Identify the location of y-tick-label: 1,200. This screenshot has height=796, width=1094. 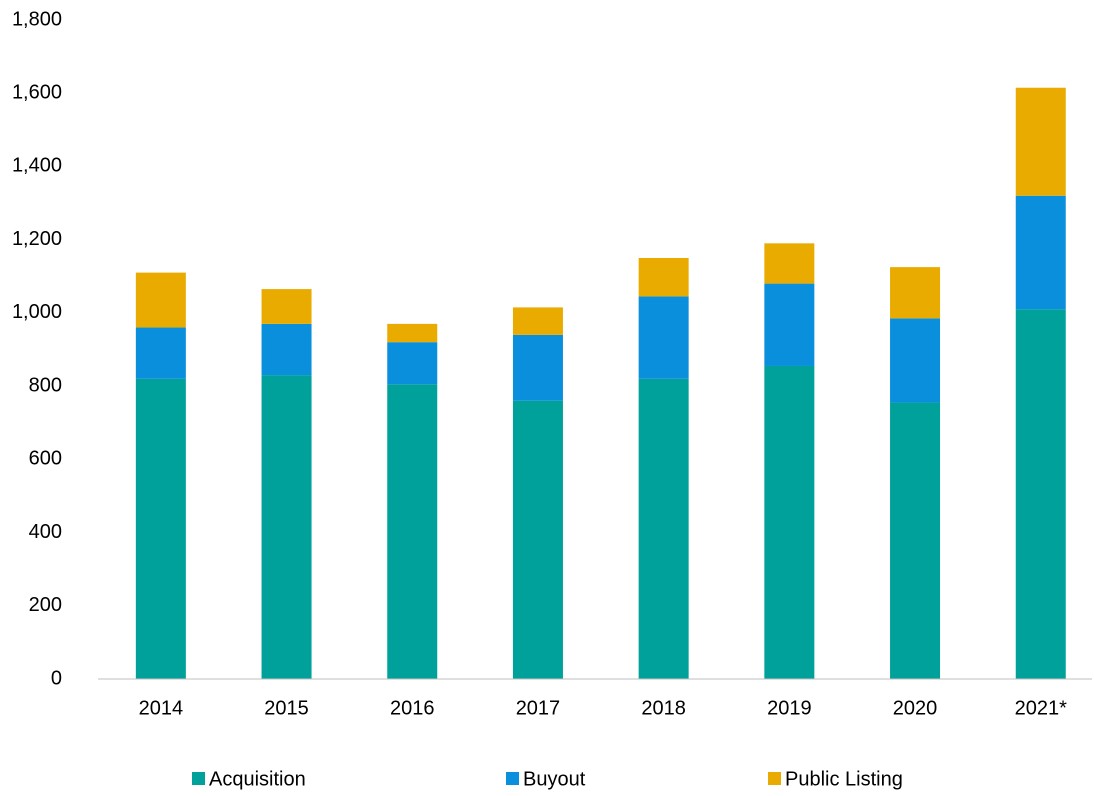
(37, 239).